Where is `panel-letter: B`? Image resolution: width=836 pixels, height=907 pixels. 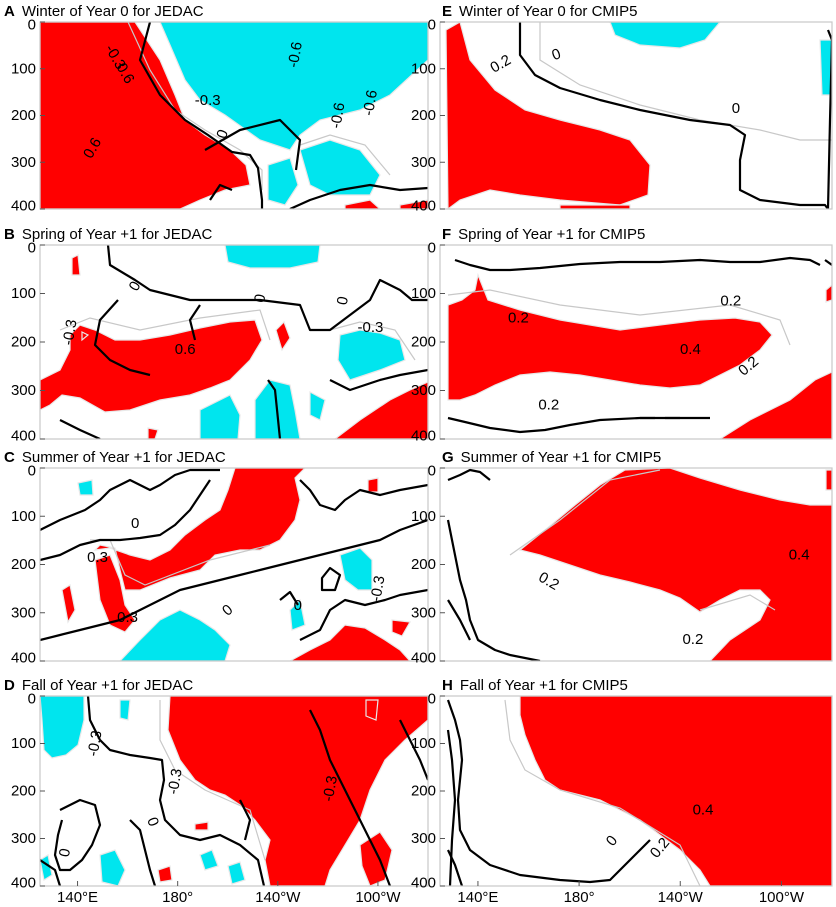 panel-letter: B is located at coordinates (9, 234).